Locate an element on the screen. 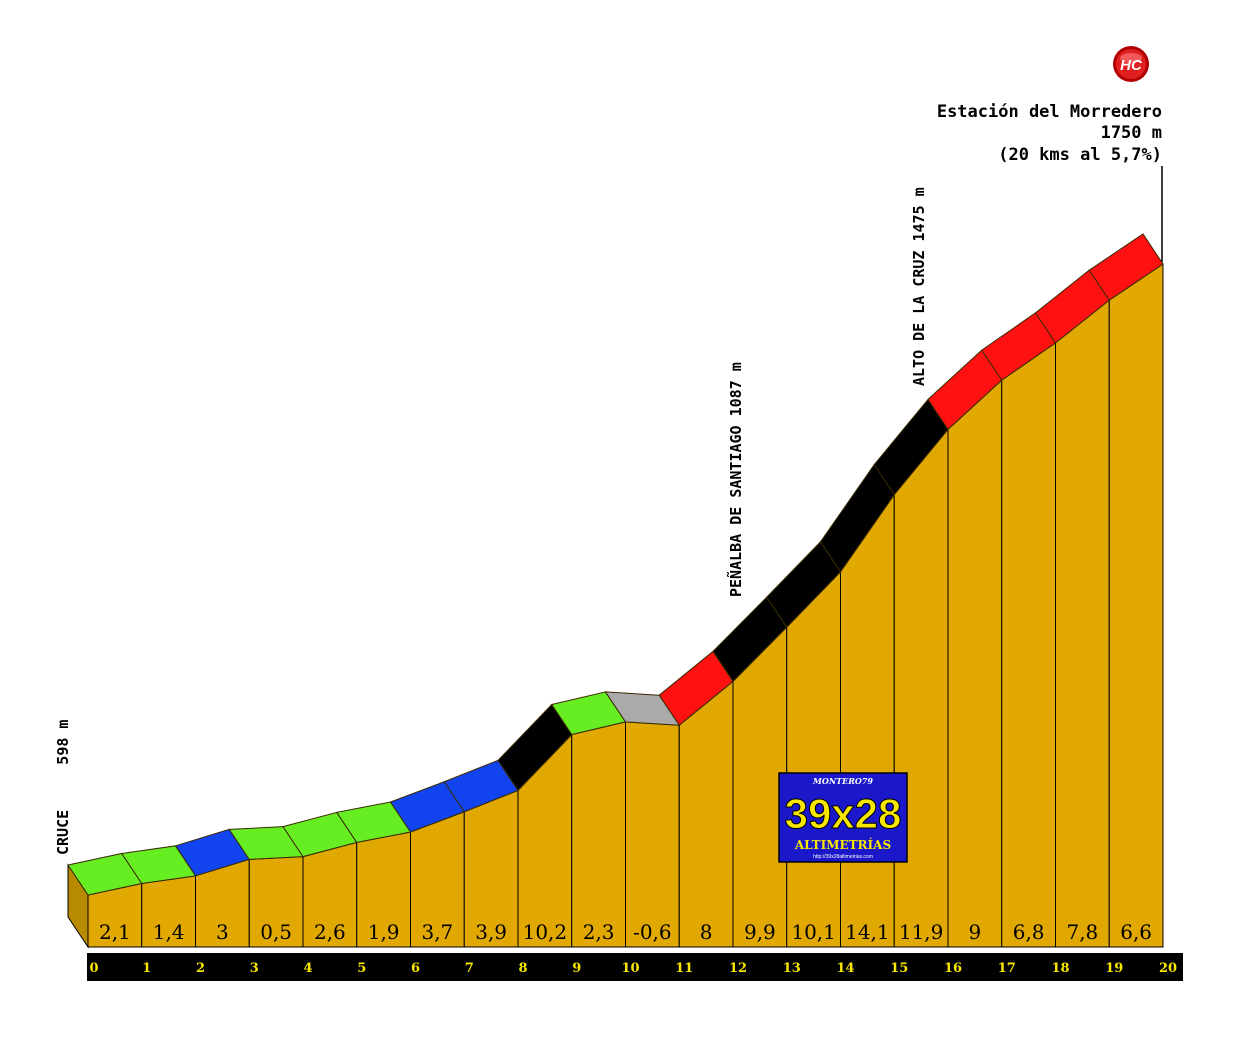  gradient-label: 9,9 is located at coordinates (760, 932).